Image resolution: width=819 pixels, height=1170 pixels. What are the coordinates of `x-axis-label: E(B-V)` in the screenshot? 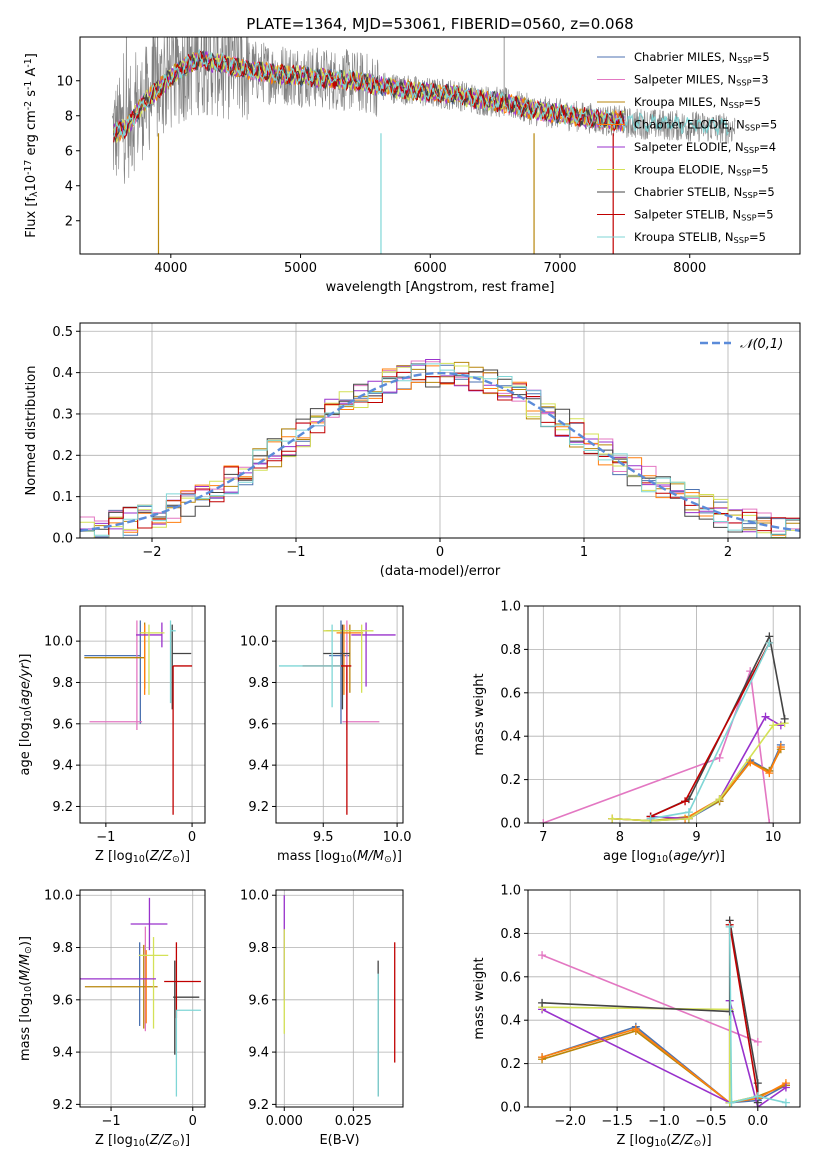 It's located at (339, 1140).